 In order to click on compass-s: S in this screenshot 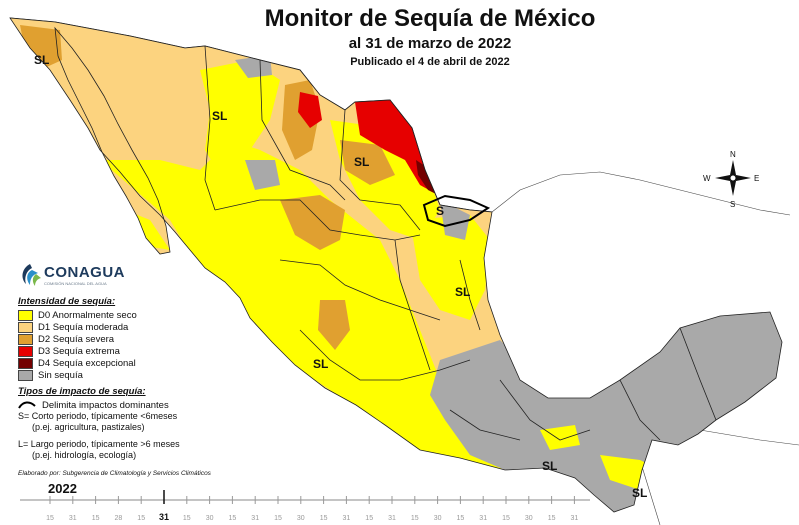, I will do `click(732, 204)`.